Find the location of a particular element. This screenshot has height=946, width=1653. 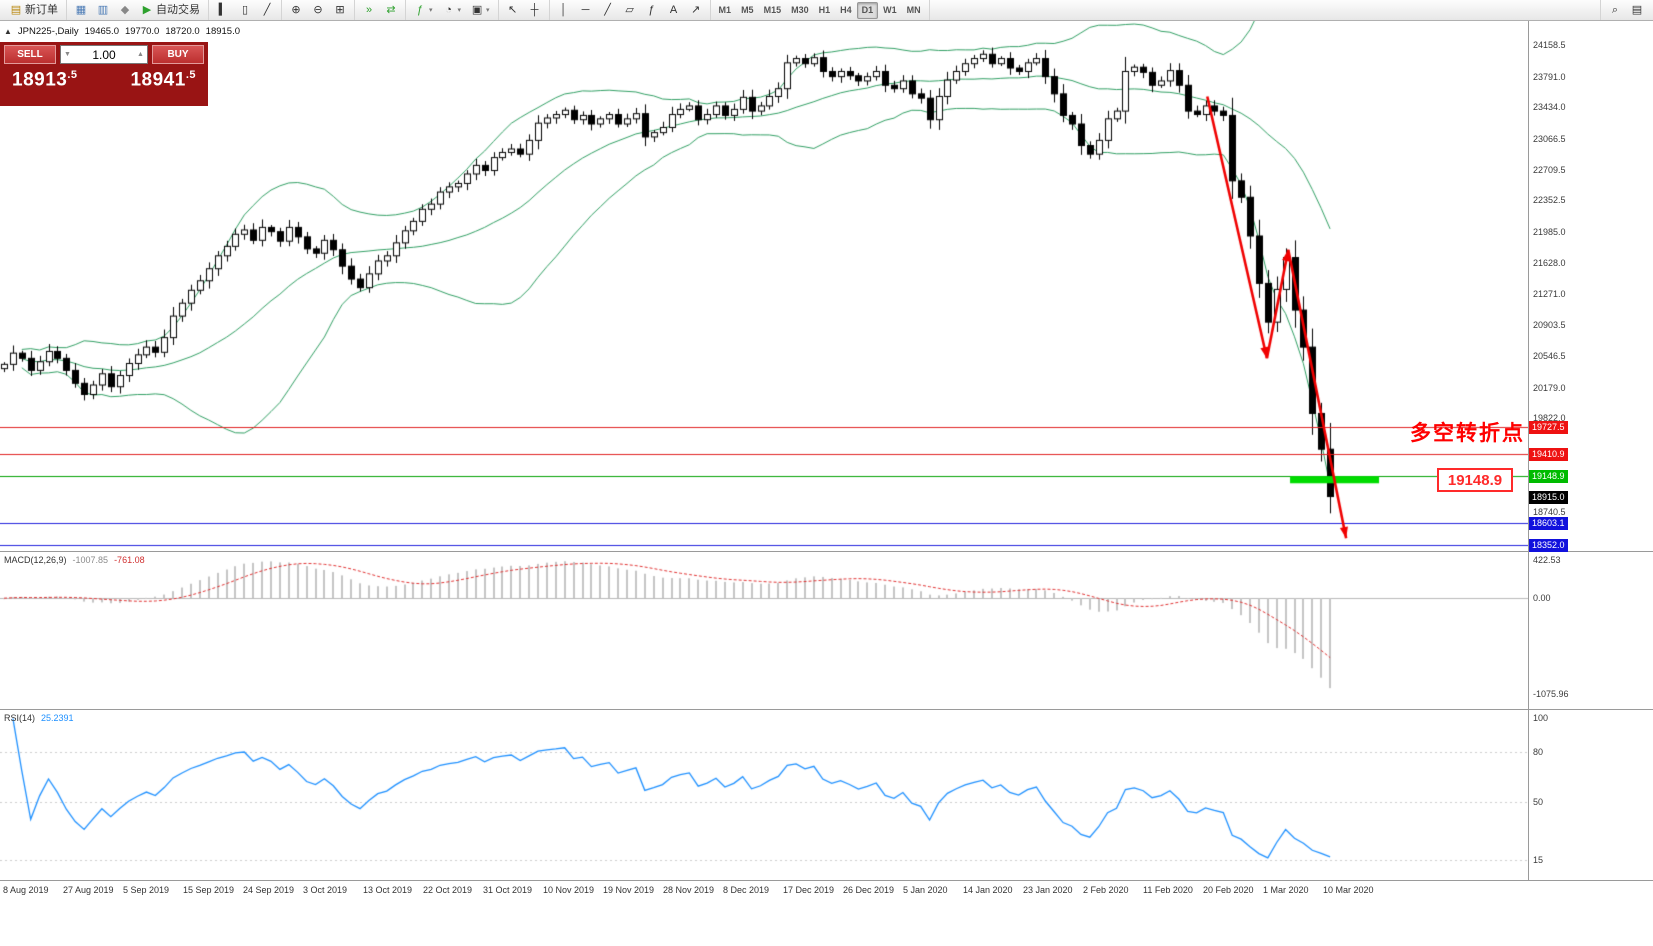

rsi-axis: 100 80 50 15 is located at coordinates (1591, 795).